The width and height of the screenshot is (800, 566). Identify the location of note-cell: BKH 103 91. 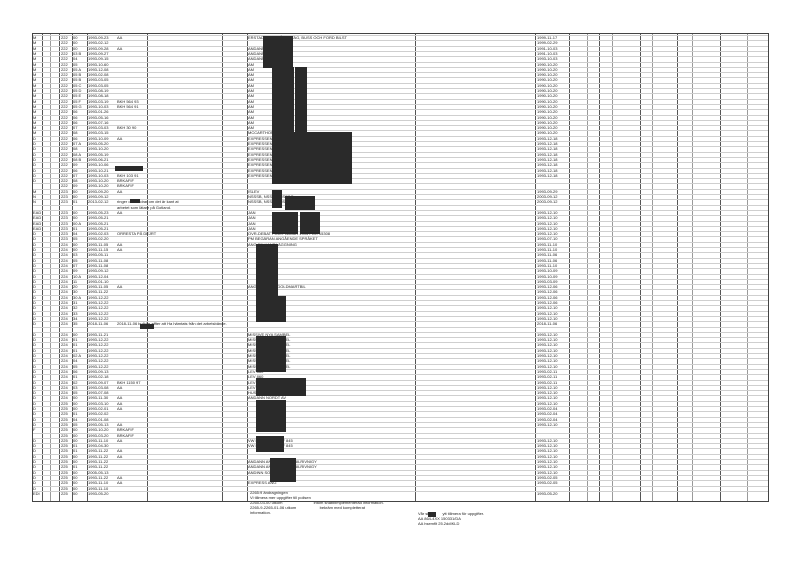
(128, 175).